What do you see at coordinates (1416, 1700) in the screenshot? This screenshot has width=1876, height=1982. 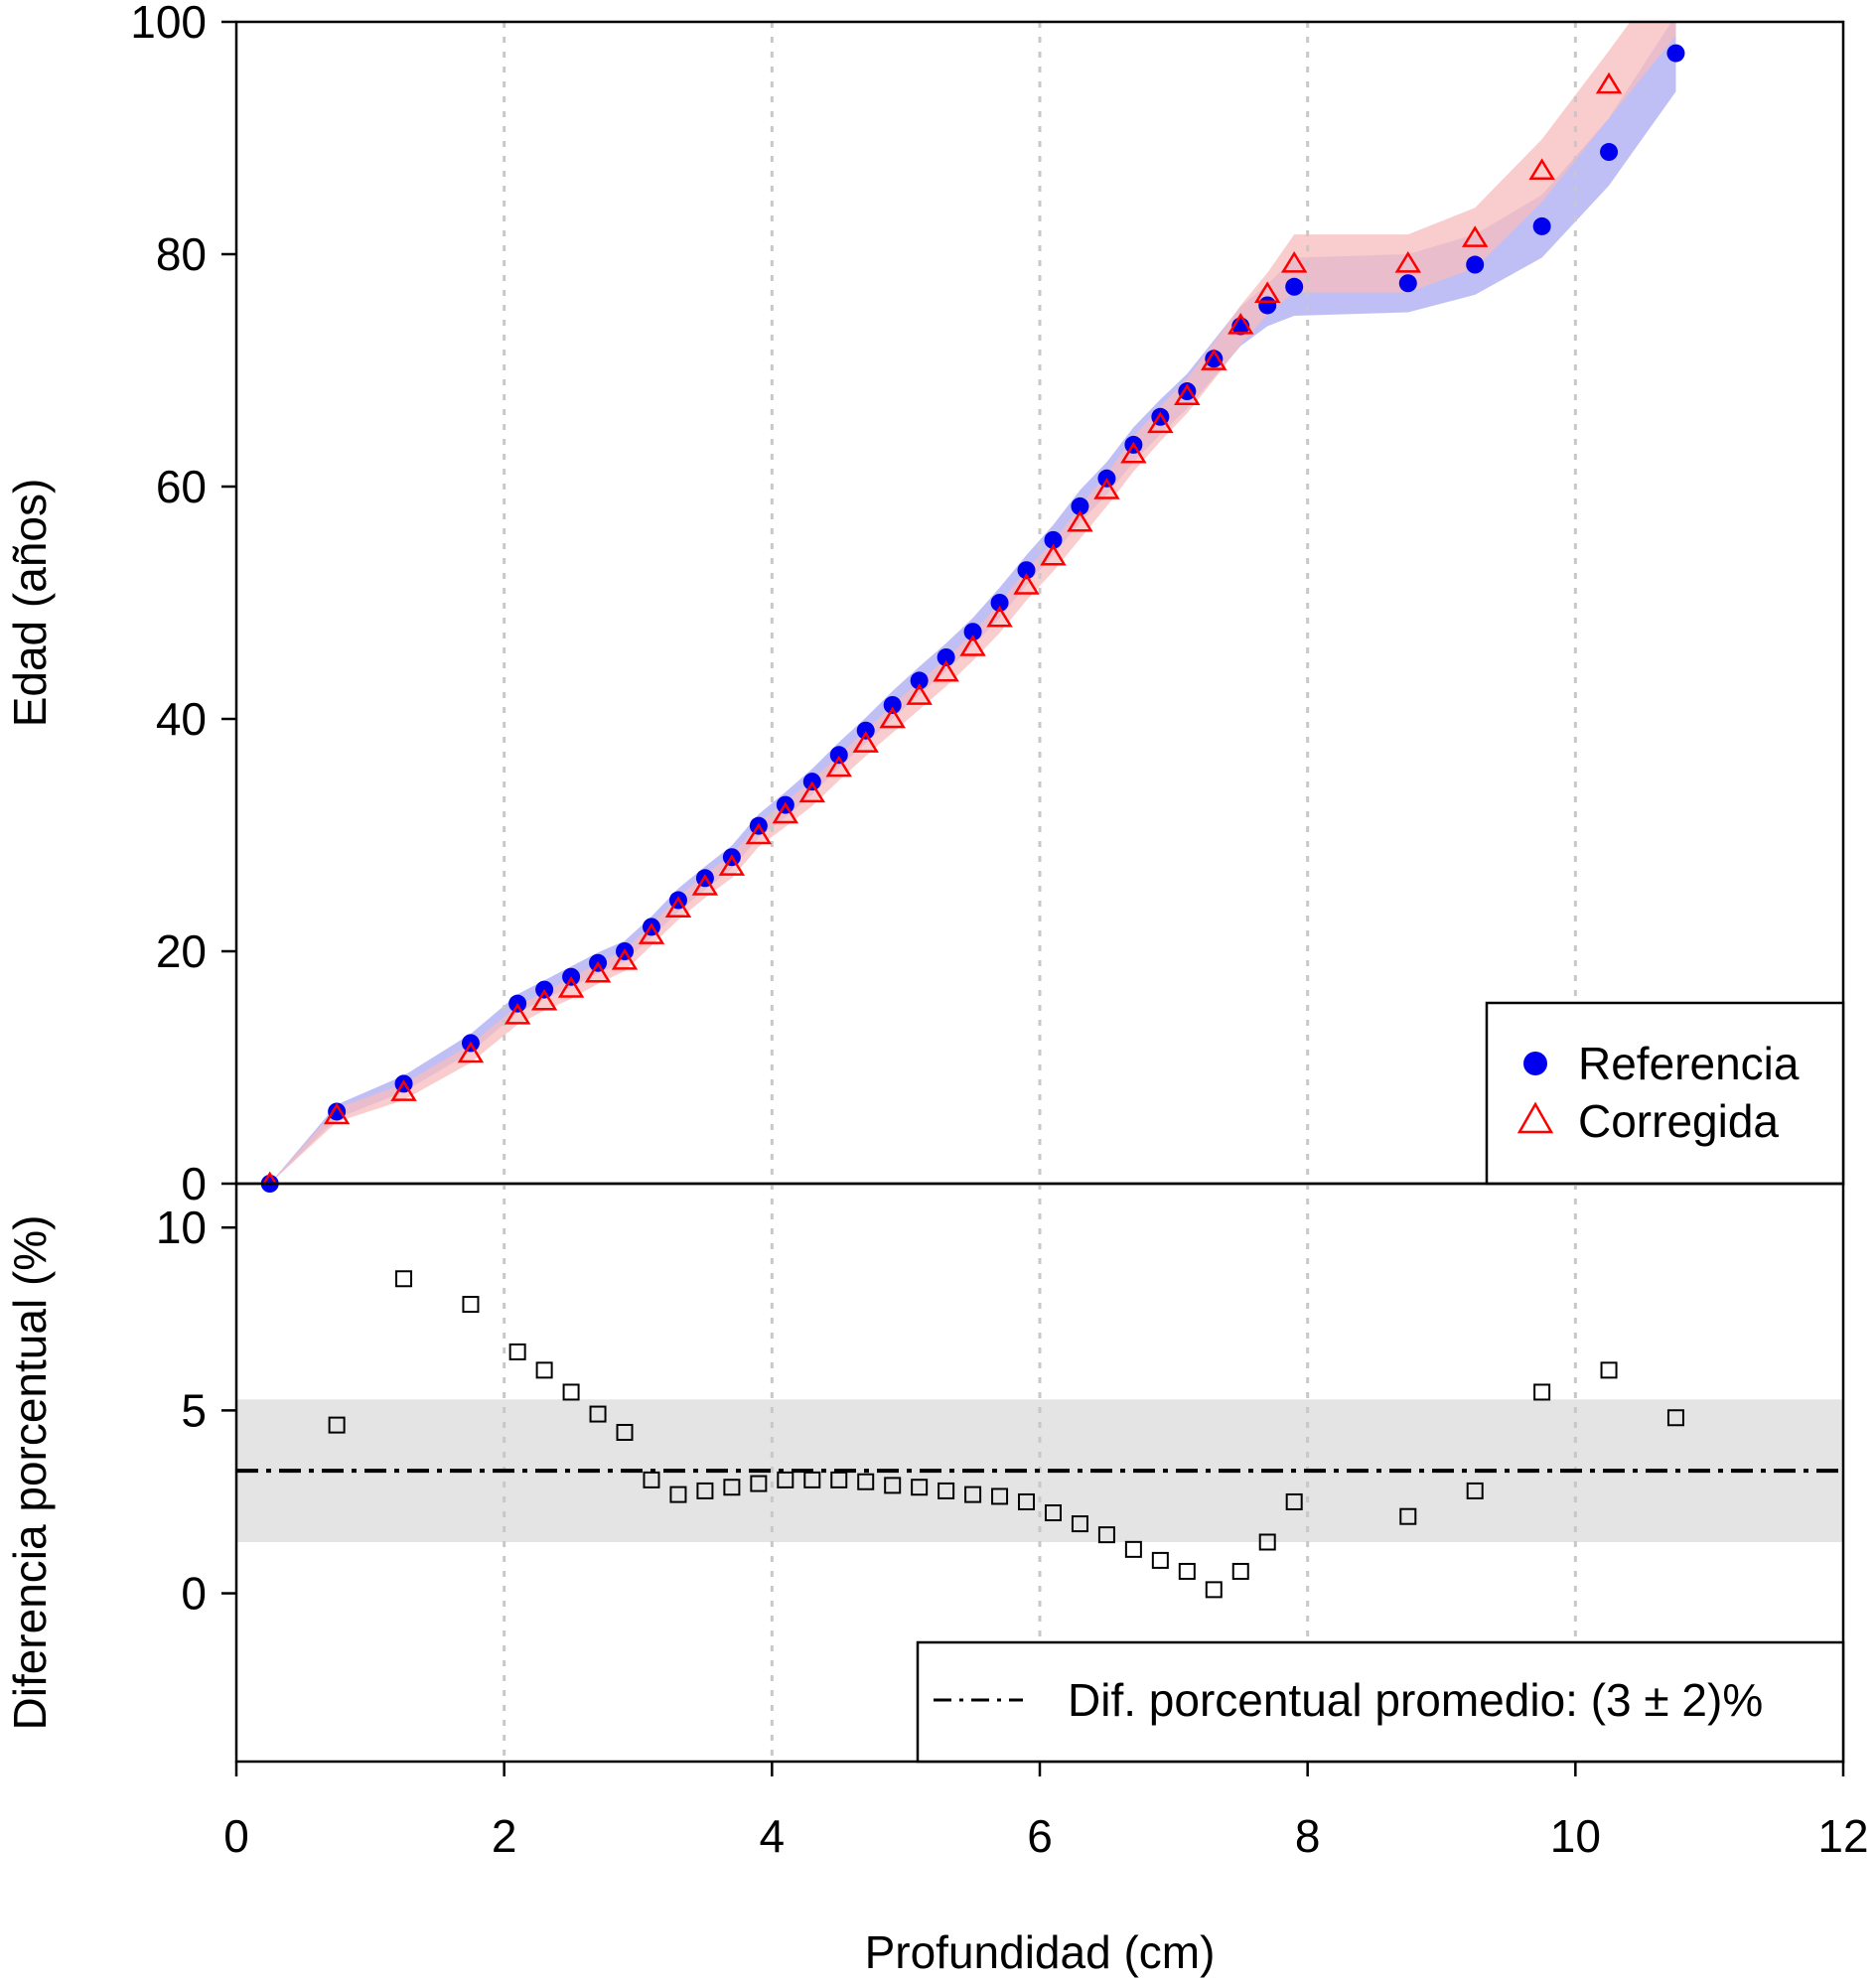 I see `legend-mean-line-label: Dif. porcentual promedio: (3 ± 2)%` at bounding box center [1416, 1700].